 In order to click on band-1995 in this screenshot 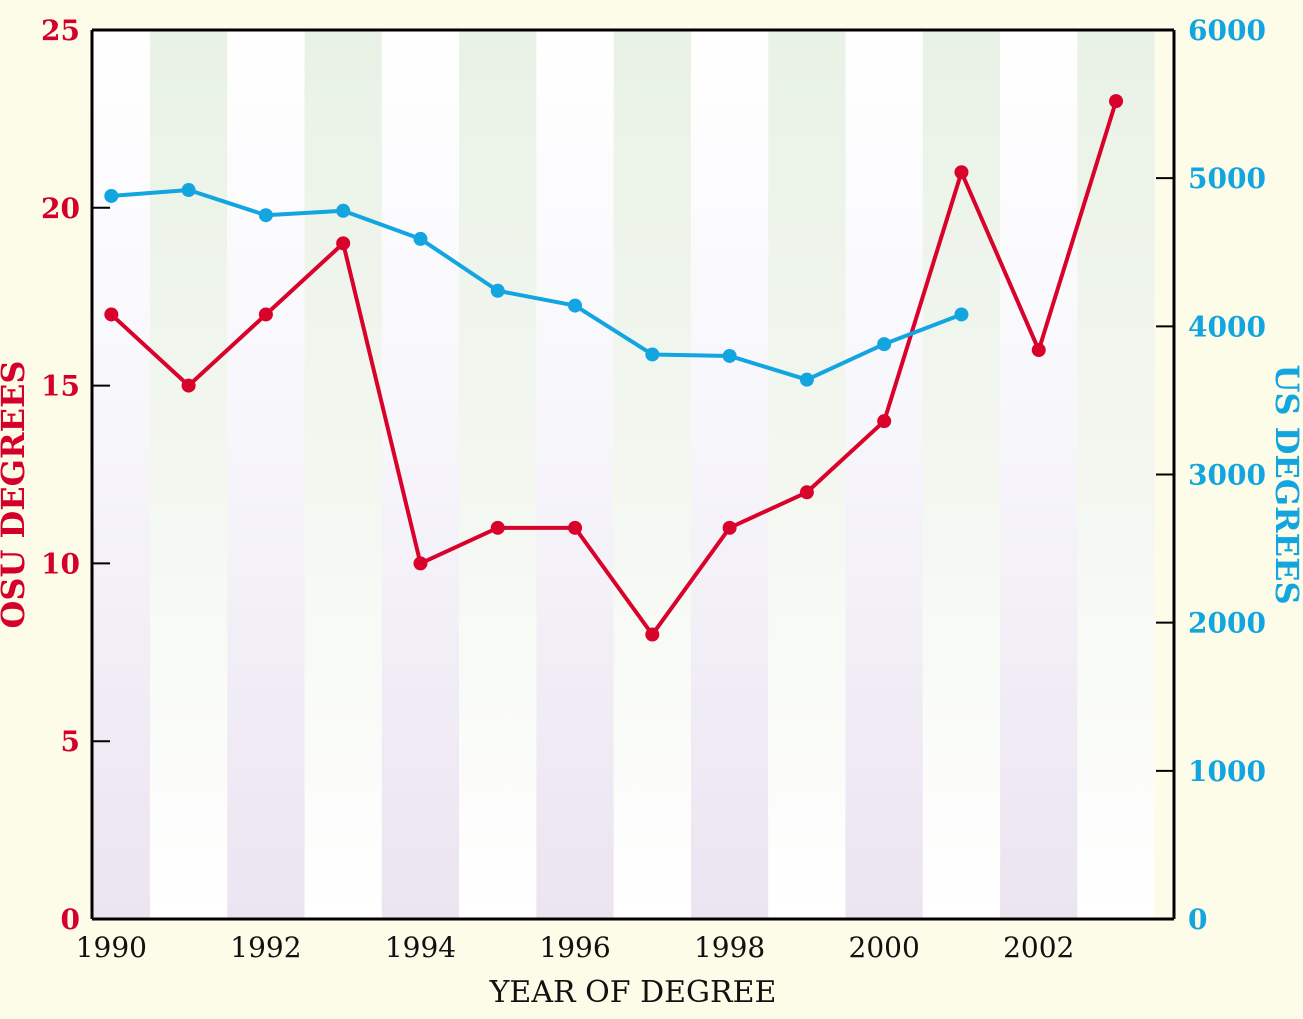, I will do `click(498, 474)`.